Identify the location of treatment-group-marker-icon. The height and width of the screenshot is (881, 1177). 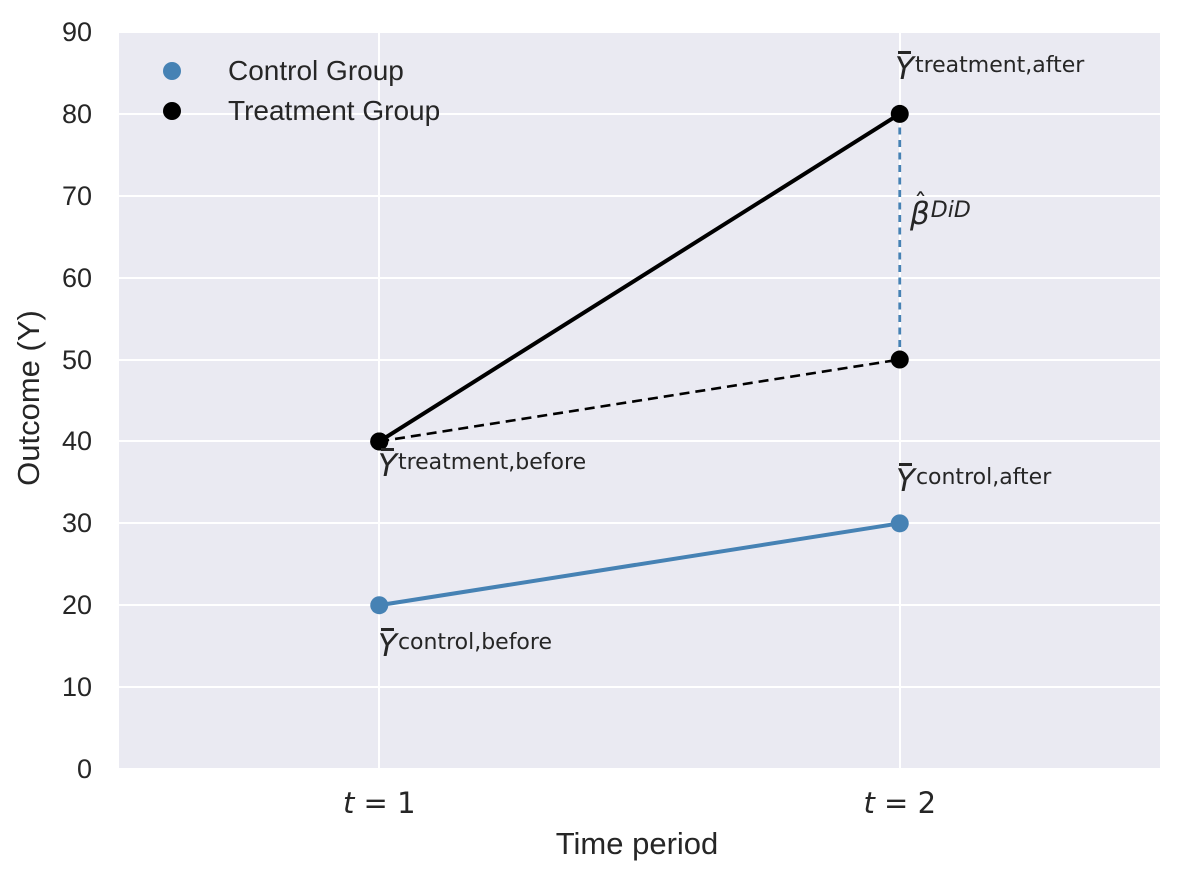
(172, 111).